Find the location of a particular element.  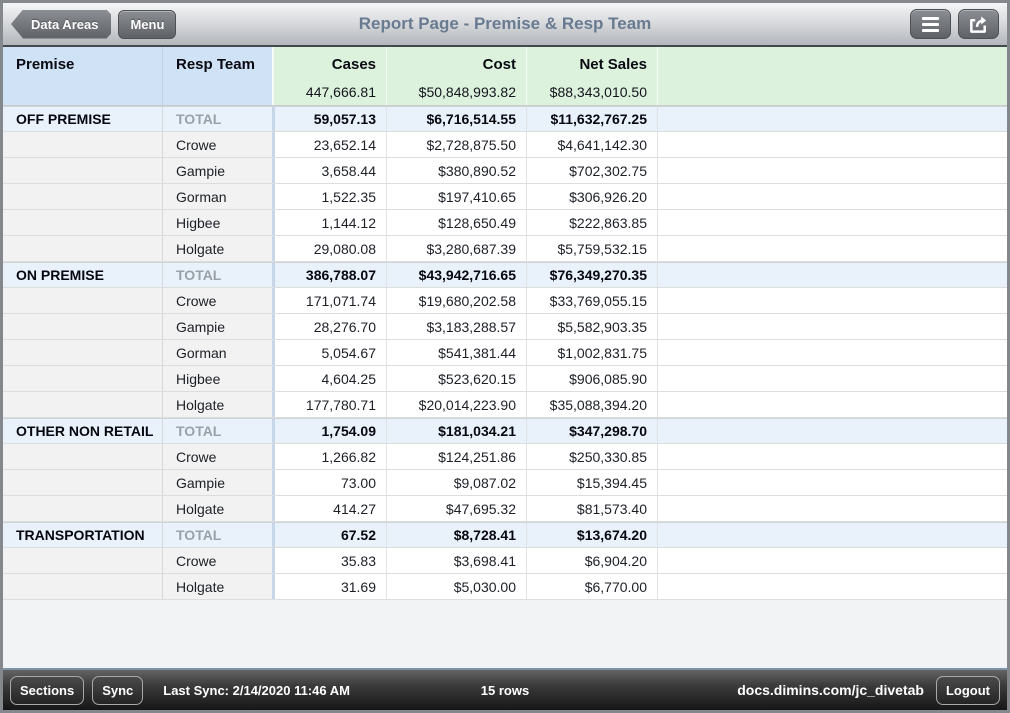

table-row: Crowe 35.83 $3,698.41 $6,904.20 is located at coordinates (505, 561).